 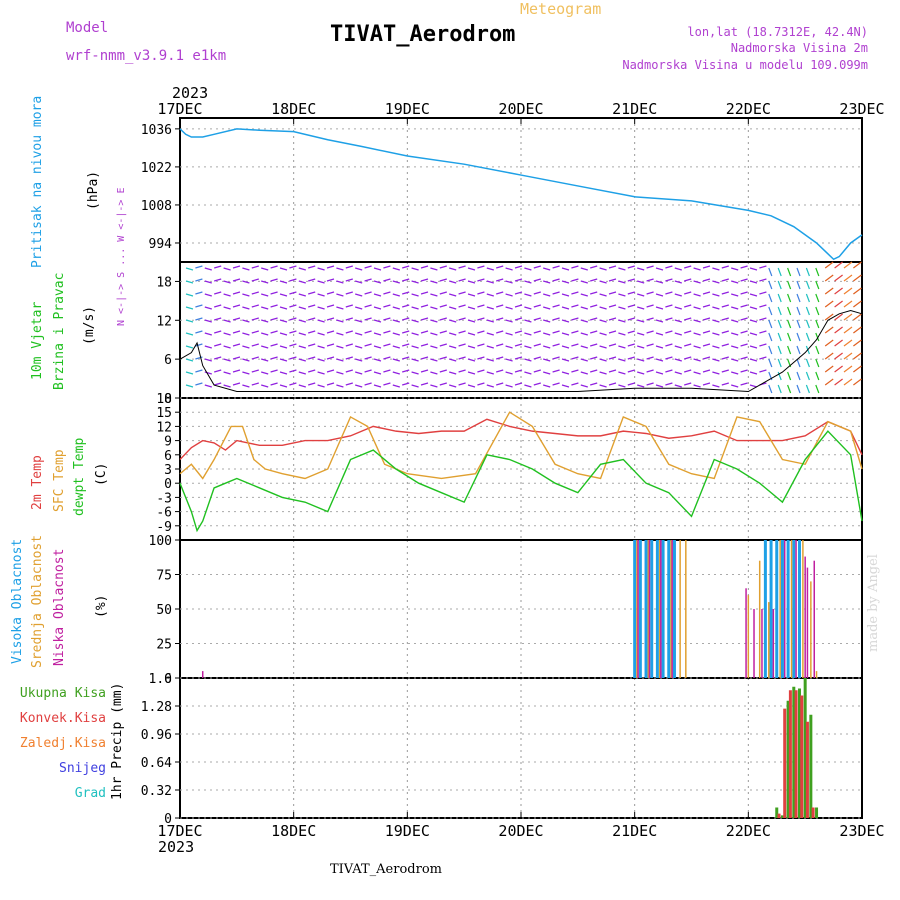 I want to click on x-tick-label-bottom: 19DEC, so click(x=407, y=831).